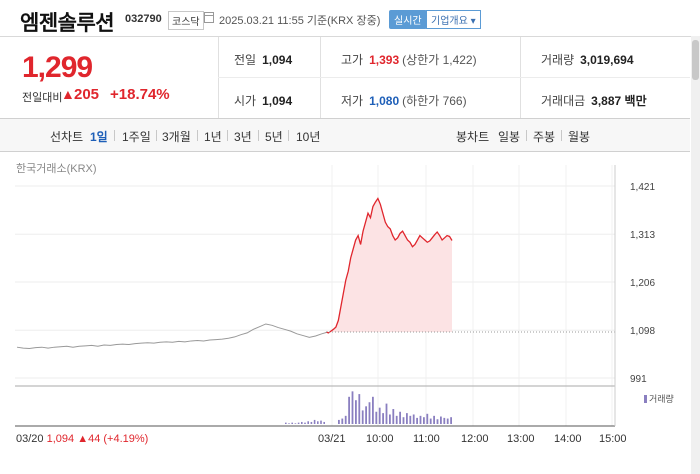  I want to click on prev-close-cell: 전일 1,094, so click(263, 59).